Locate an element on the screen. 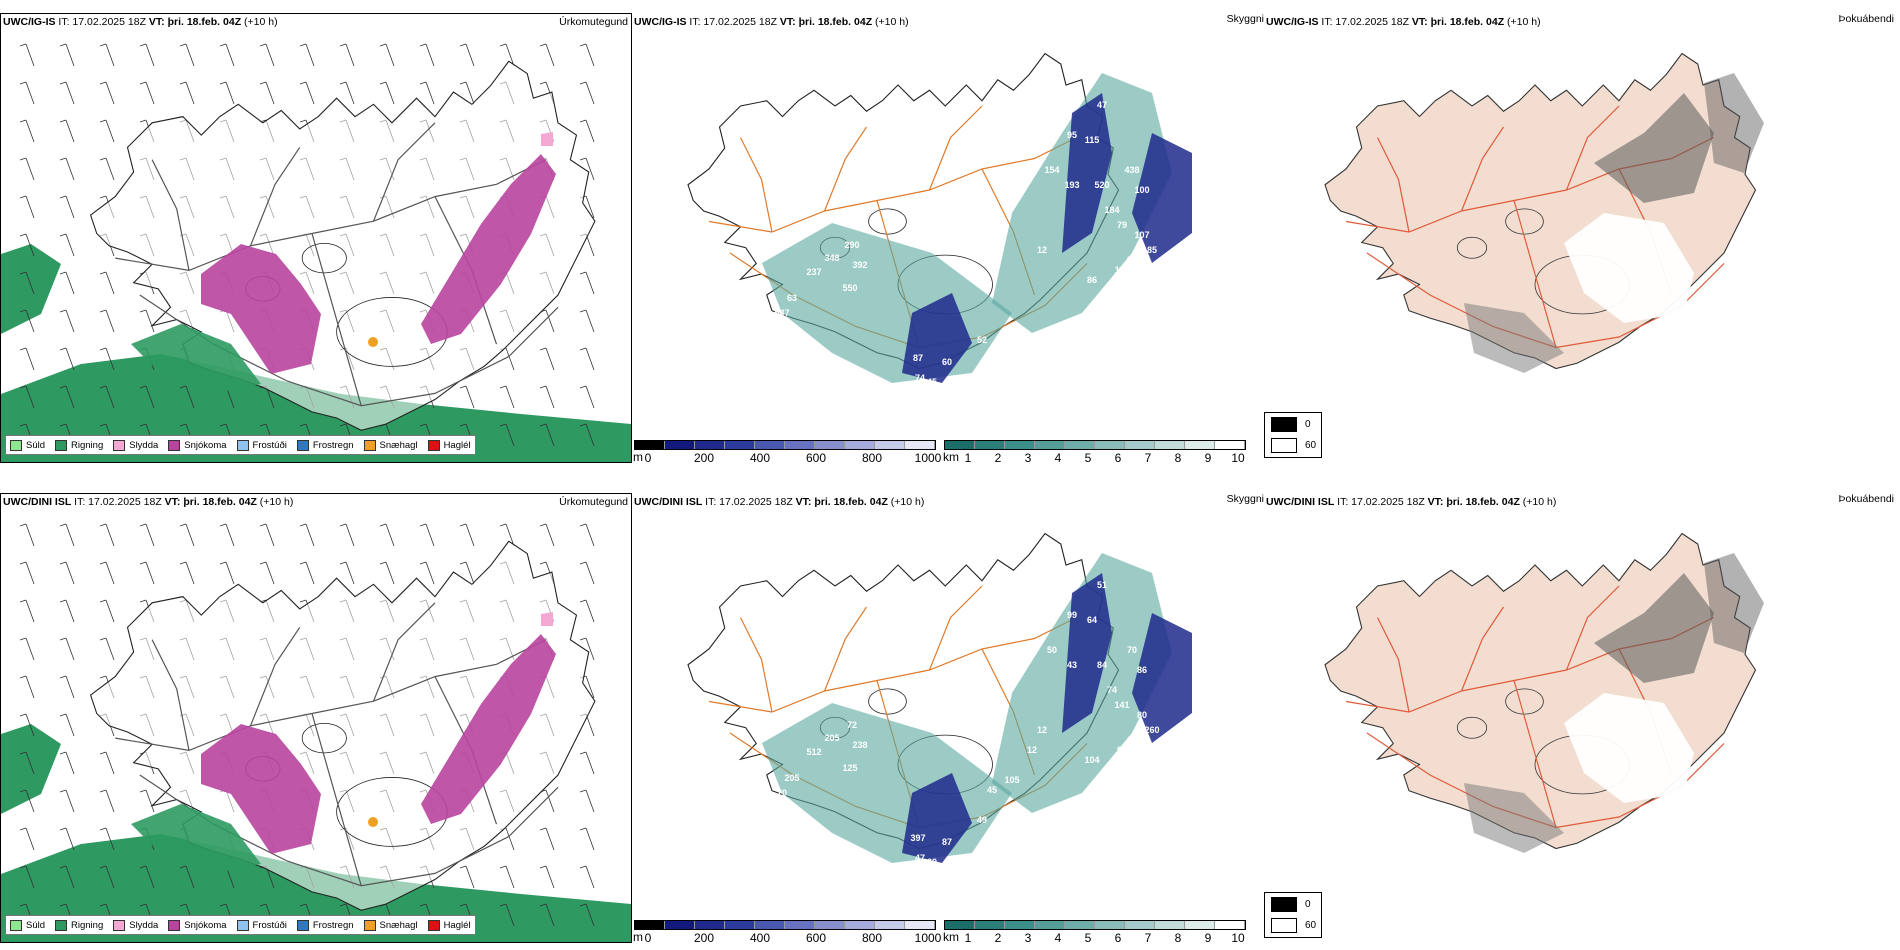 The image size is (1900, 950). cloud-base-label: 100 is located at coordinates (1141, 190).